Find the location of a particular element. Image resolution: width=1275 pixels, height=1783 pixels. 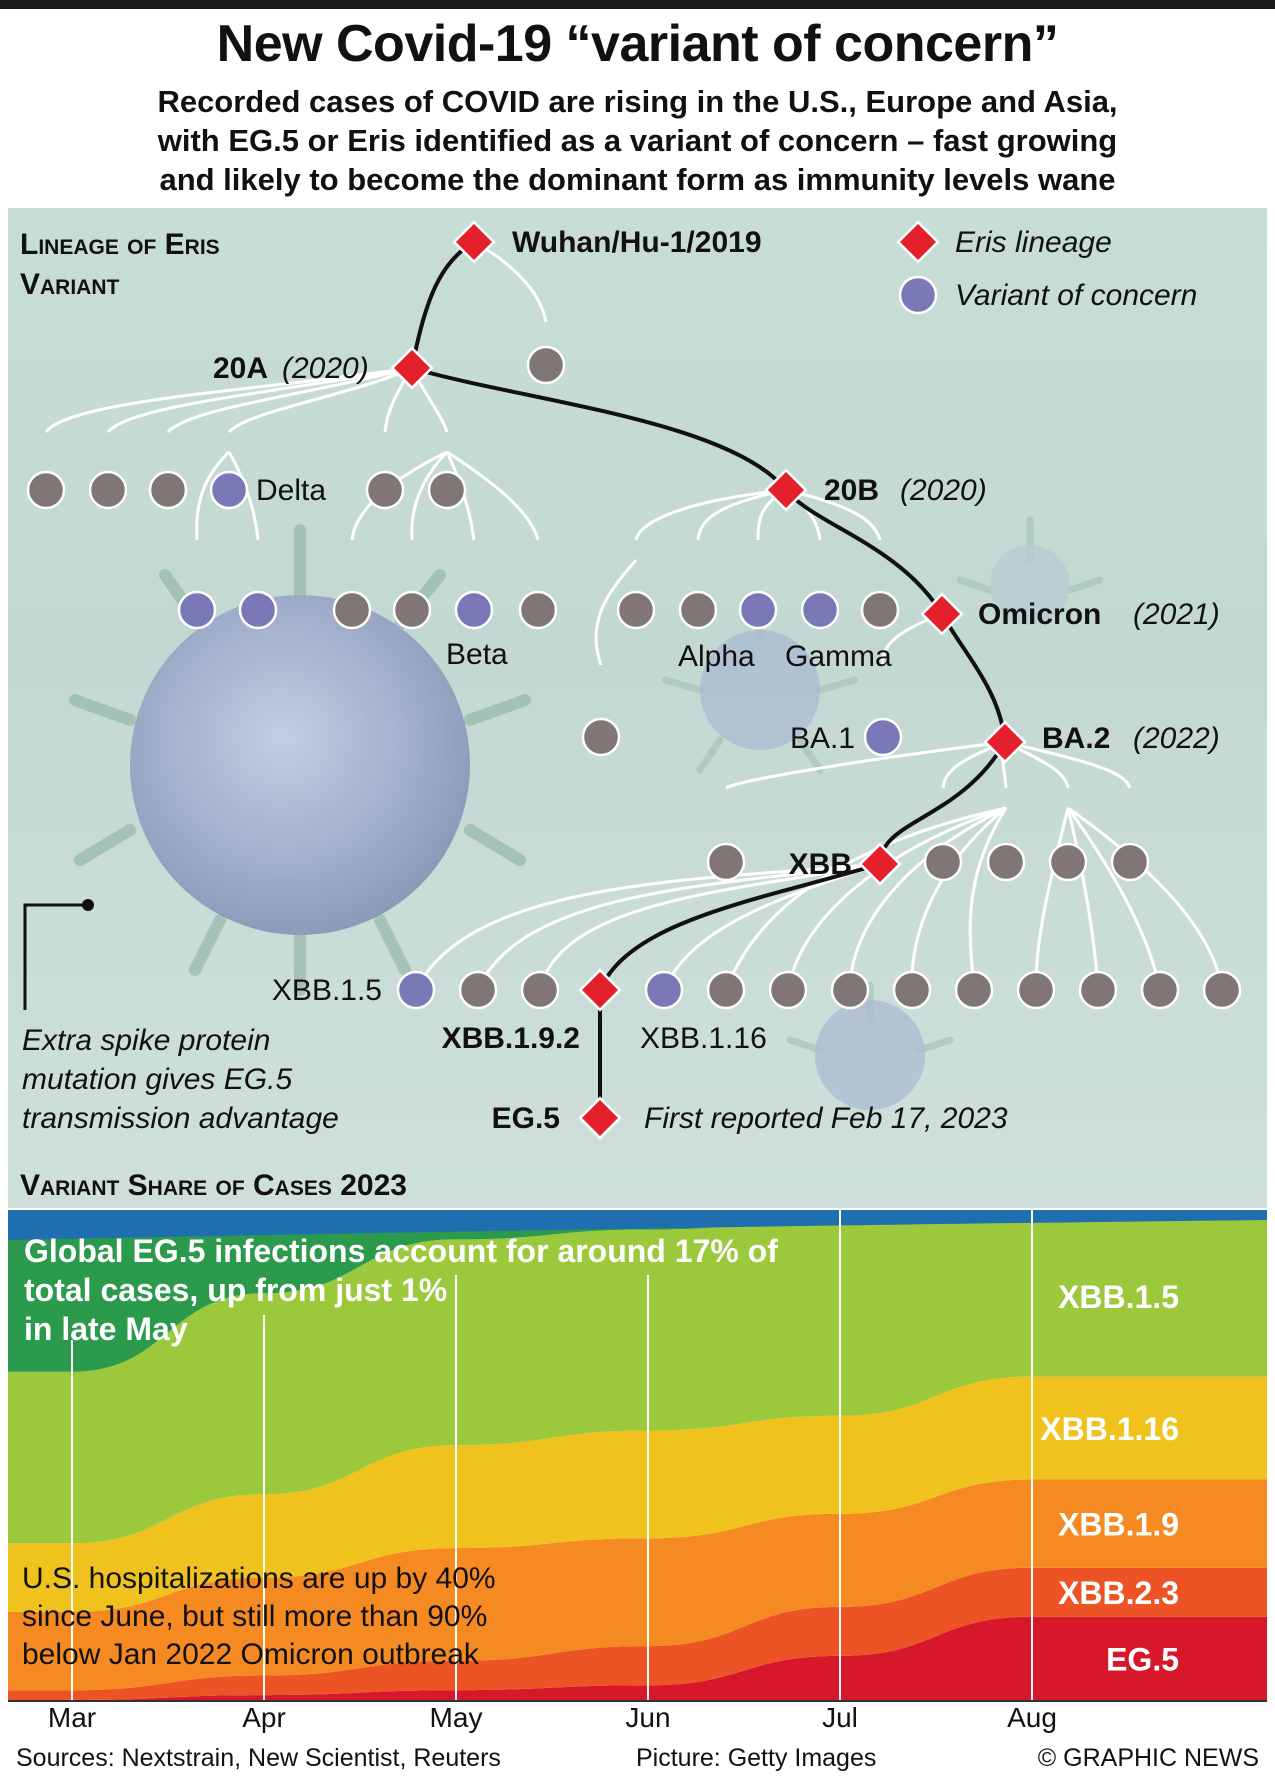

voc-node-xbb15 is located at coordinates (416, 990).